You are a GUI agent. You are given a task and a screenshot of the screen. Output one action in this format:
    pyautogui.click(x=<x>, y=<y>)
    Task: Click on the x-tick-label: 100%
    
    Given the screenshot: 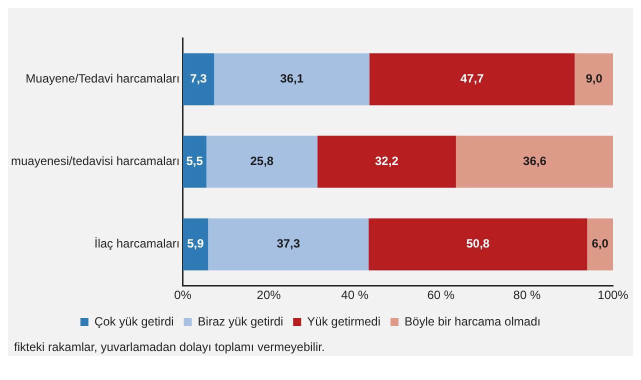 What is the action you would take?
    pyautogui.click(x=613, y=295)
    